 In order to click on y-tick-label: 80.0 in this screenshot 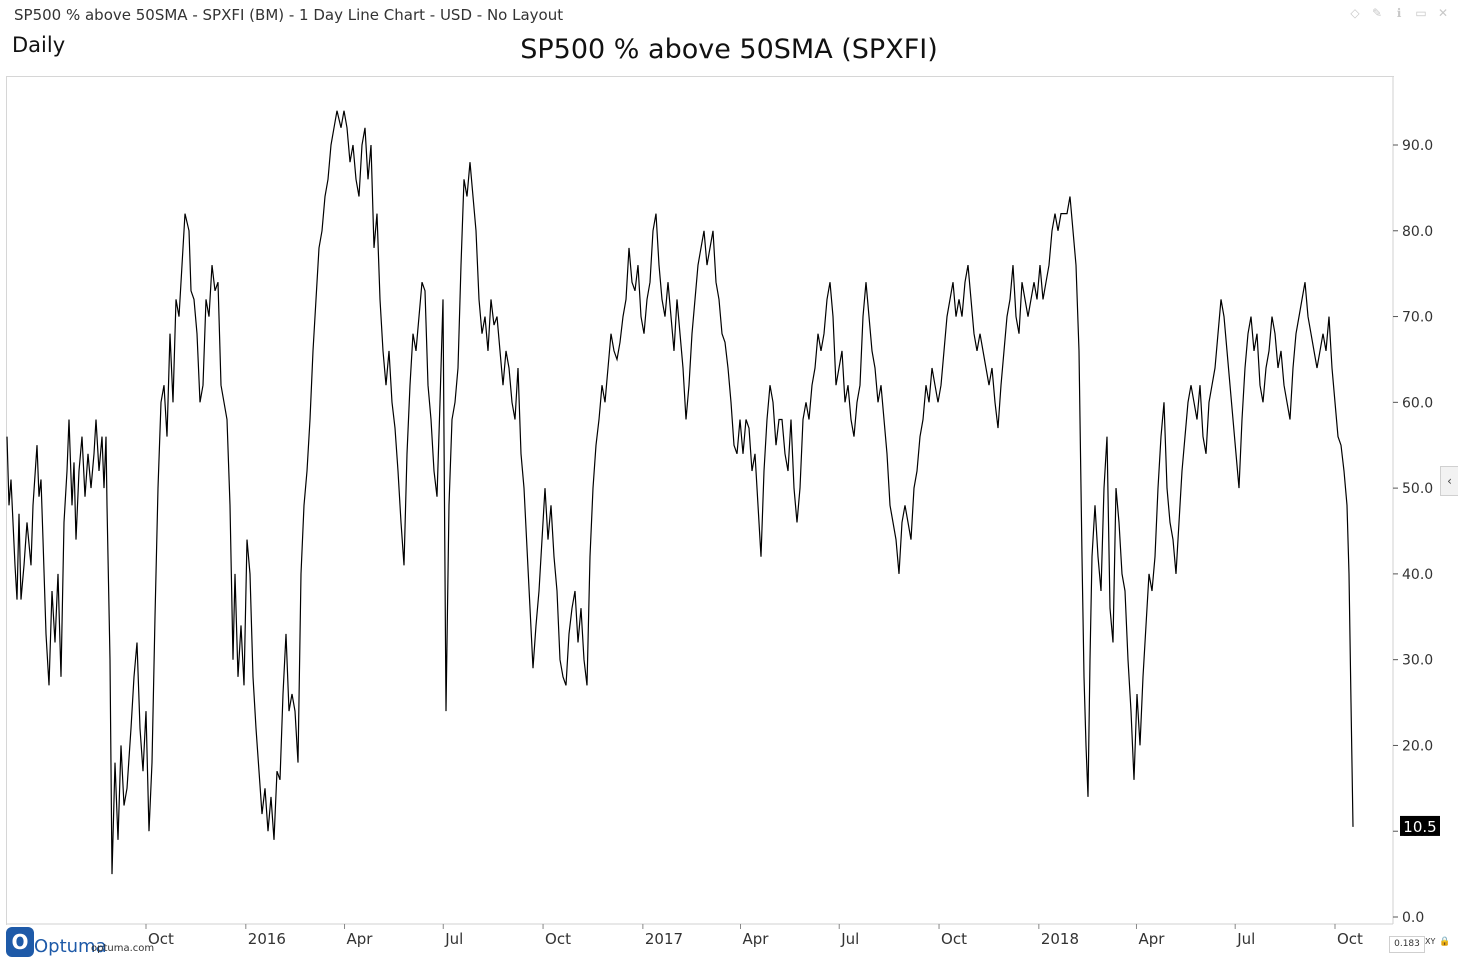, I will do `click(1417, 232)`.